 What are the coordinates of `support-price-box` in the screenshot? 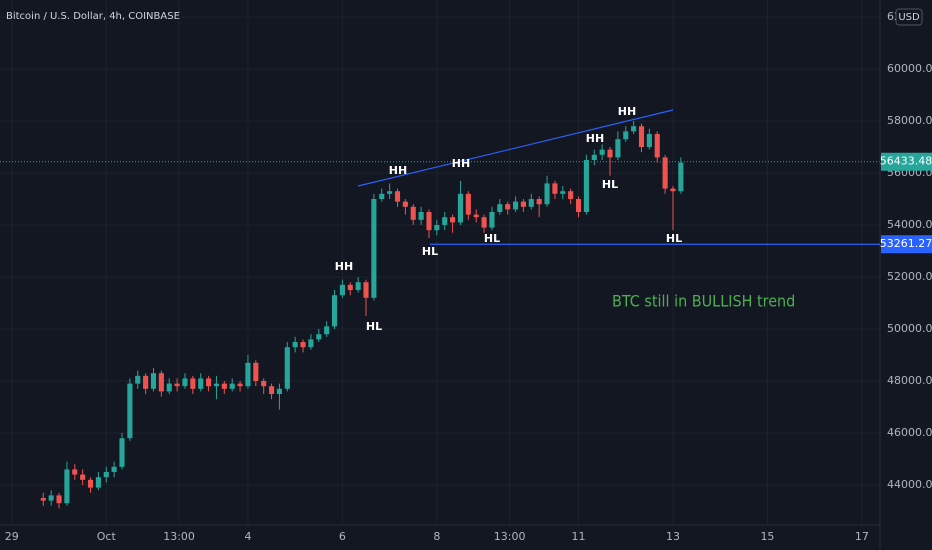 It's located at (906, 244).